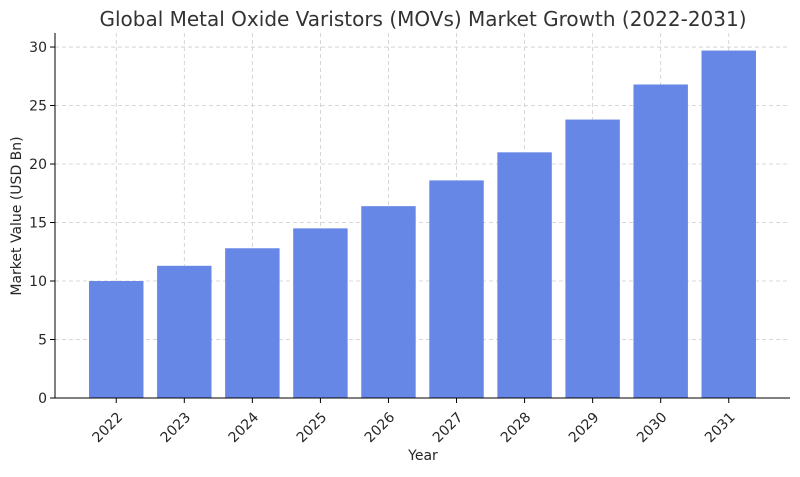 Image resolution: width=800 pixels, height=477 pixels. Describe the element at coordinates (380, 427) in the screenshot. I see `x-tick-label: 2026` at that location.